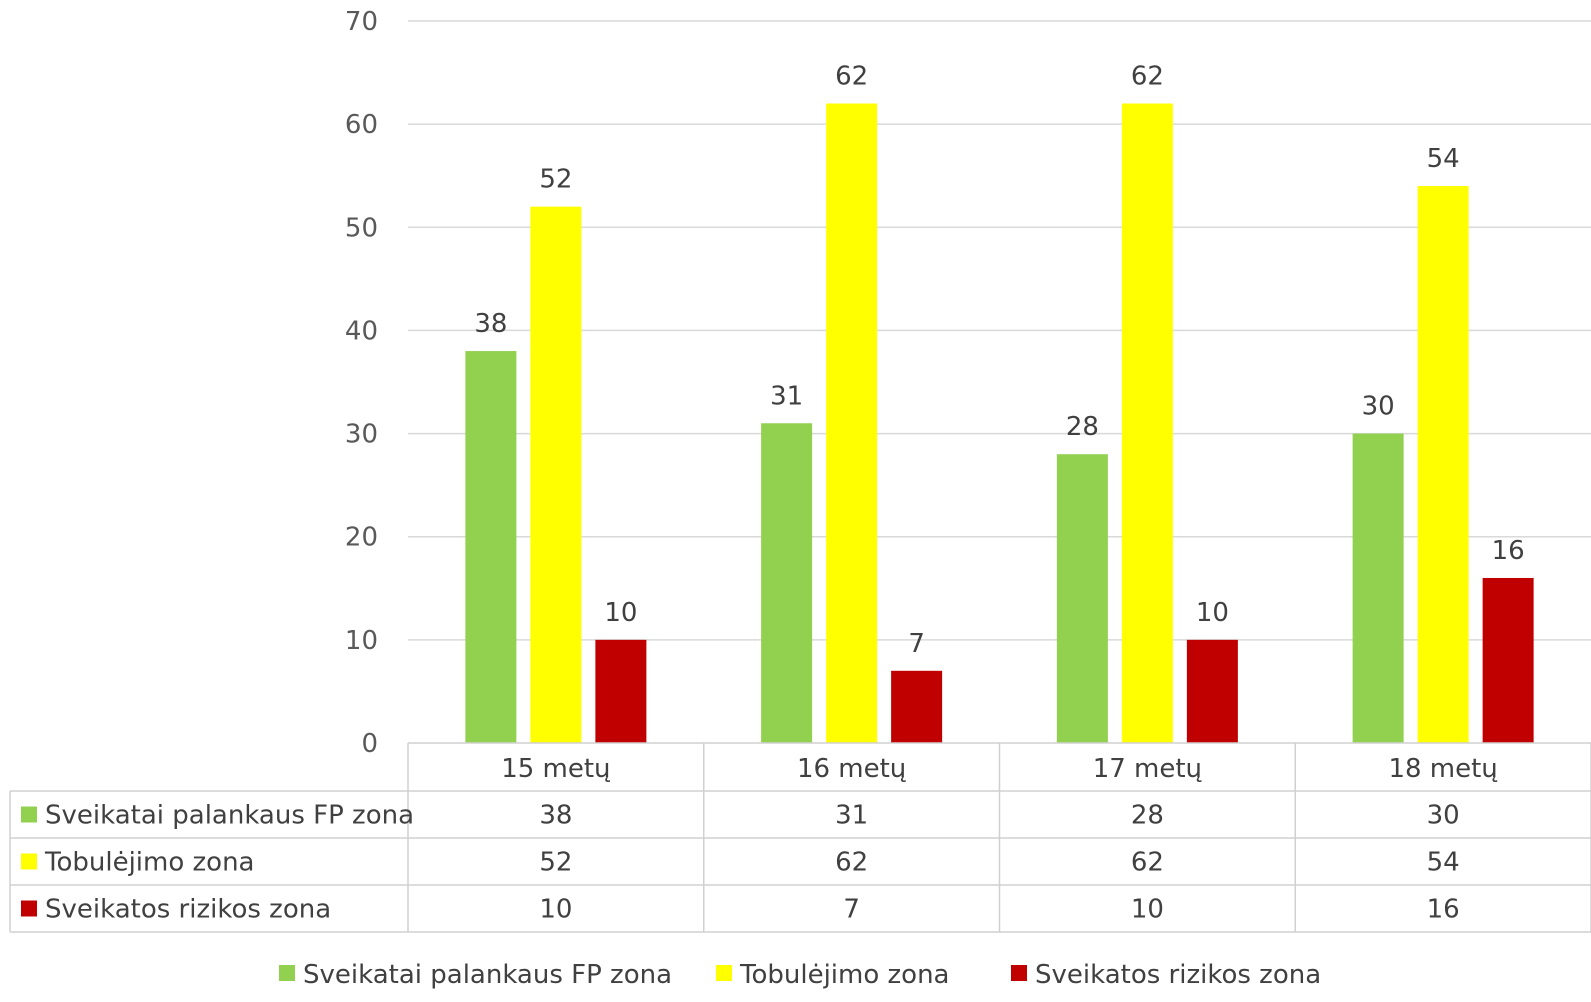  What do you see at coordinates (851, 769) in the screenshot?
I see `table-category-header: 16 metų` at bounding box center [851, 769].